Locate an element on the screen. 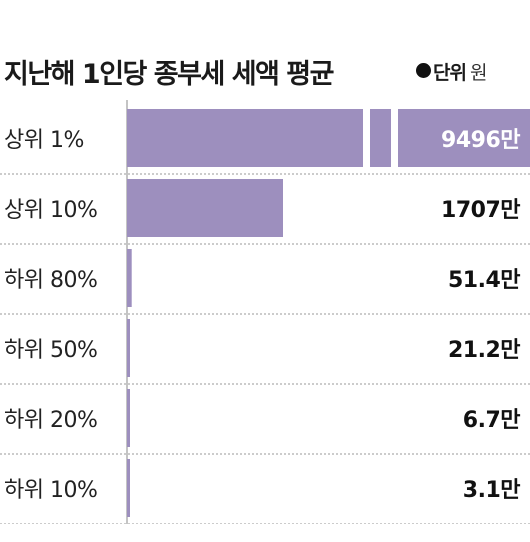 This screenshot has width=530, height=542. value-label: 6.7만 is located at coordinates (491, 420).